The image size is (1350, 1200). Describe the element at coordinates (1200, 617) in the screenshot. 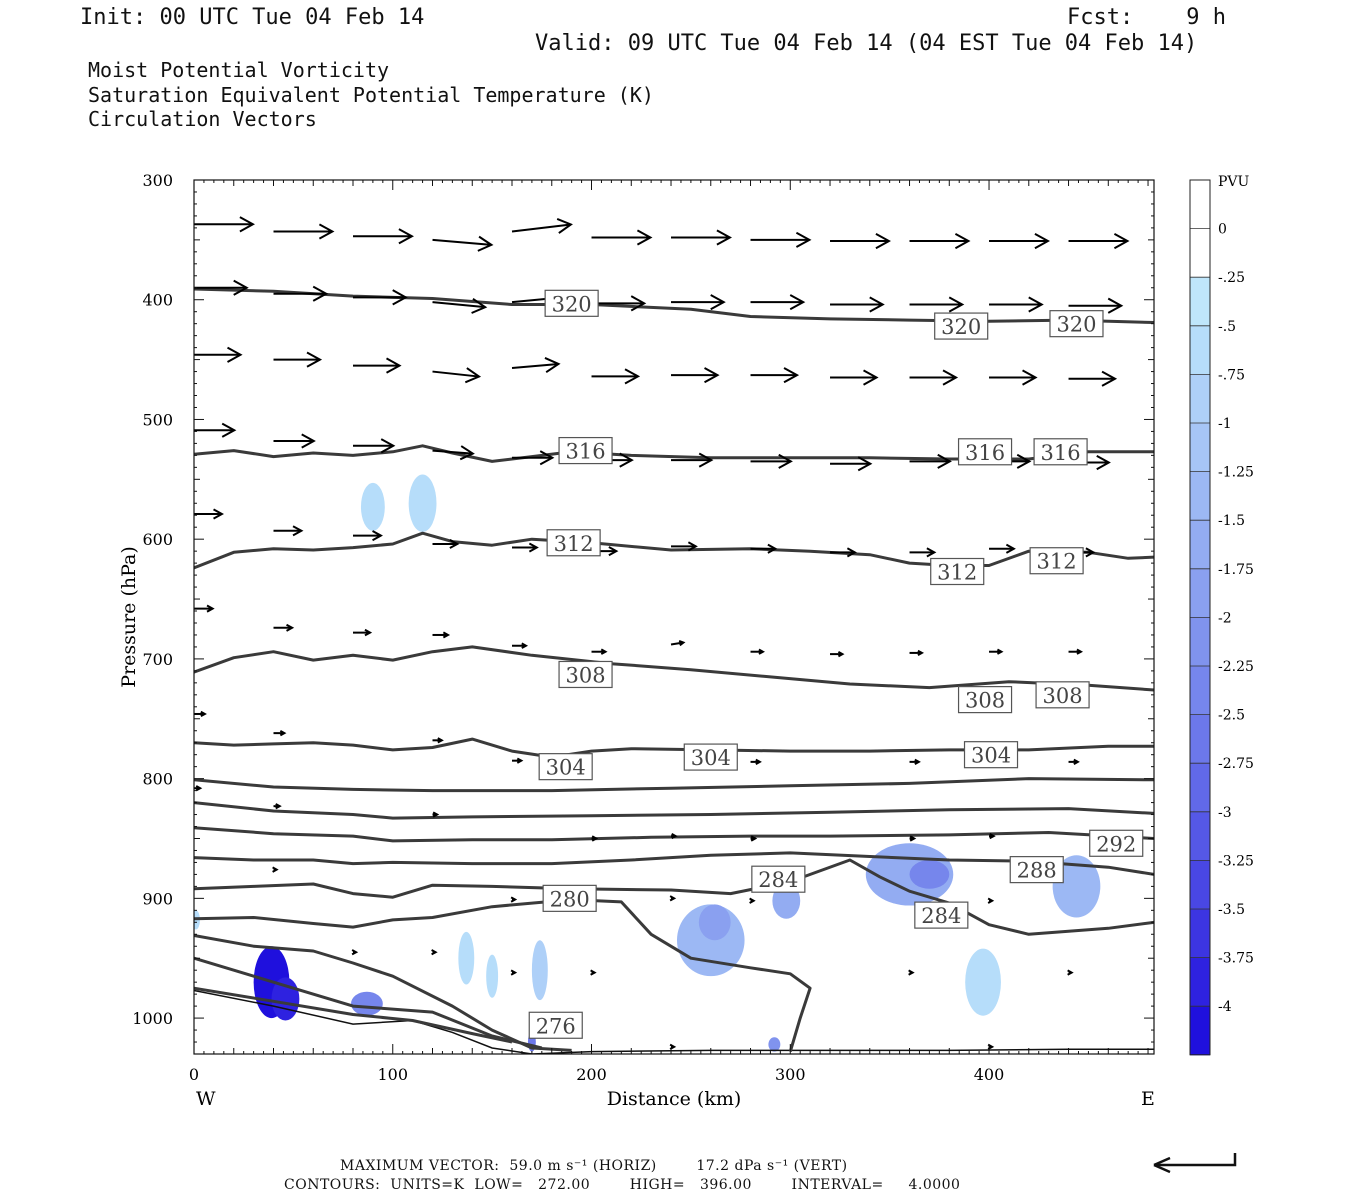

I see `colorbar-frame` at that location.